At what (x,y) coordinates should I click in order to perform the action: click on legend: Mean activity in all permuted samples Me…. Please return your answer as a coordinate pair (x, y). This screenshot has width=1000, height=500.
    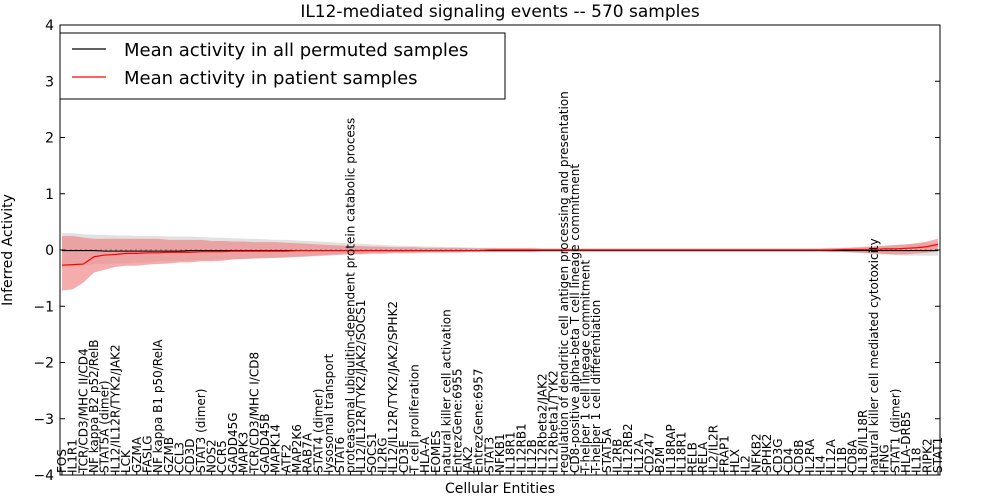
    Looking at the image, I should click on (282, 66).